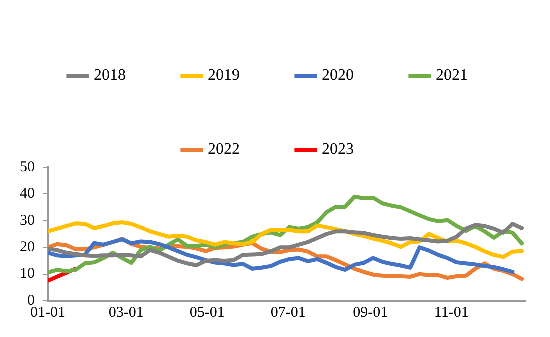  I want to click on legend-label: 2021, so click(452, 75).